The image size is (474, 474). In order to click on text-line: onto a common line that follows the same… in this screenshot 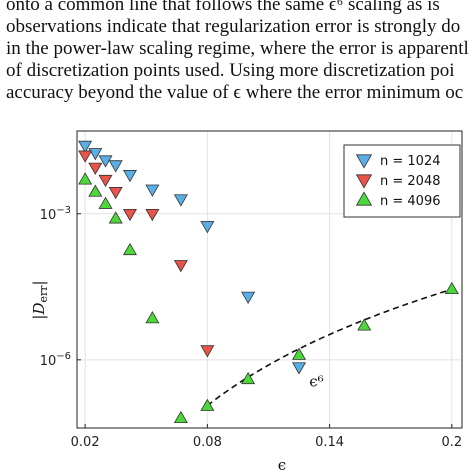, I will do `click(223, 7)`.